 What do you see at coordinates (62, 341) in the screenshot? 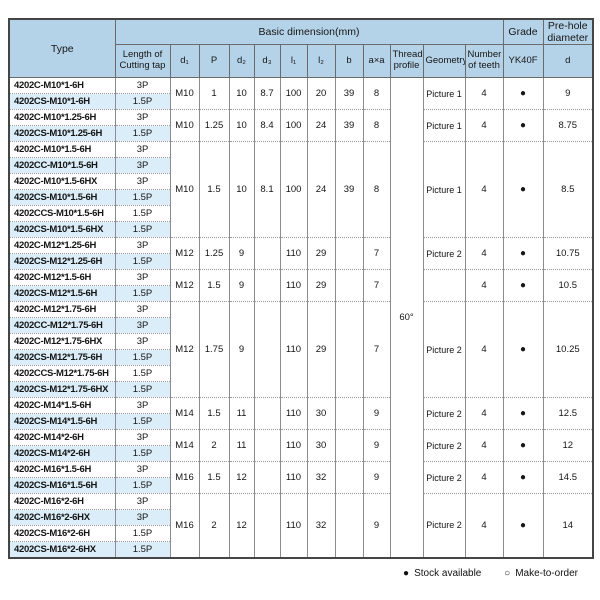
I see `type-cell: 4202C-M12*1.75-6HX` at bounding box center [62, 341].